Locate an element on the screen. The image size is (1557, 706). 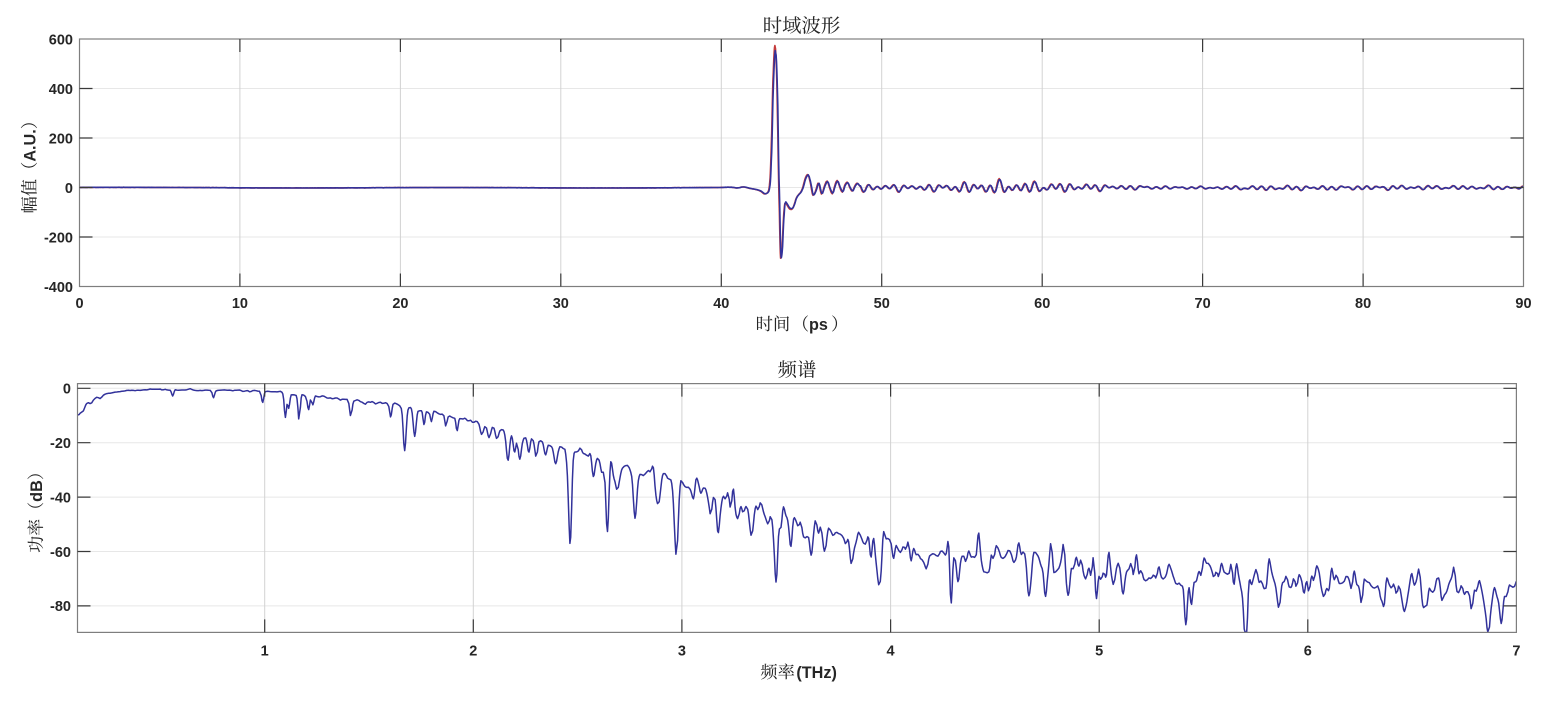
svg-text: (THz) is located at coordinates (816, 673).